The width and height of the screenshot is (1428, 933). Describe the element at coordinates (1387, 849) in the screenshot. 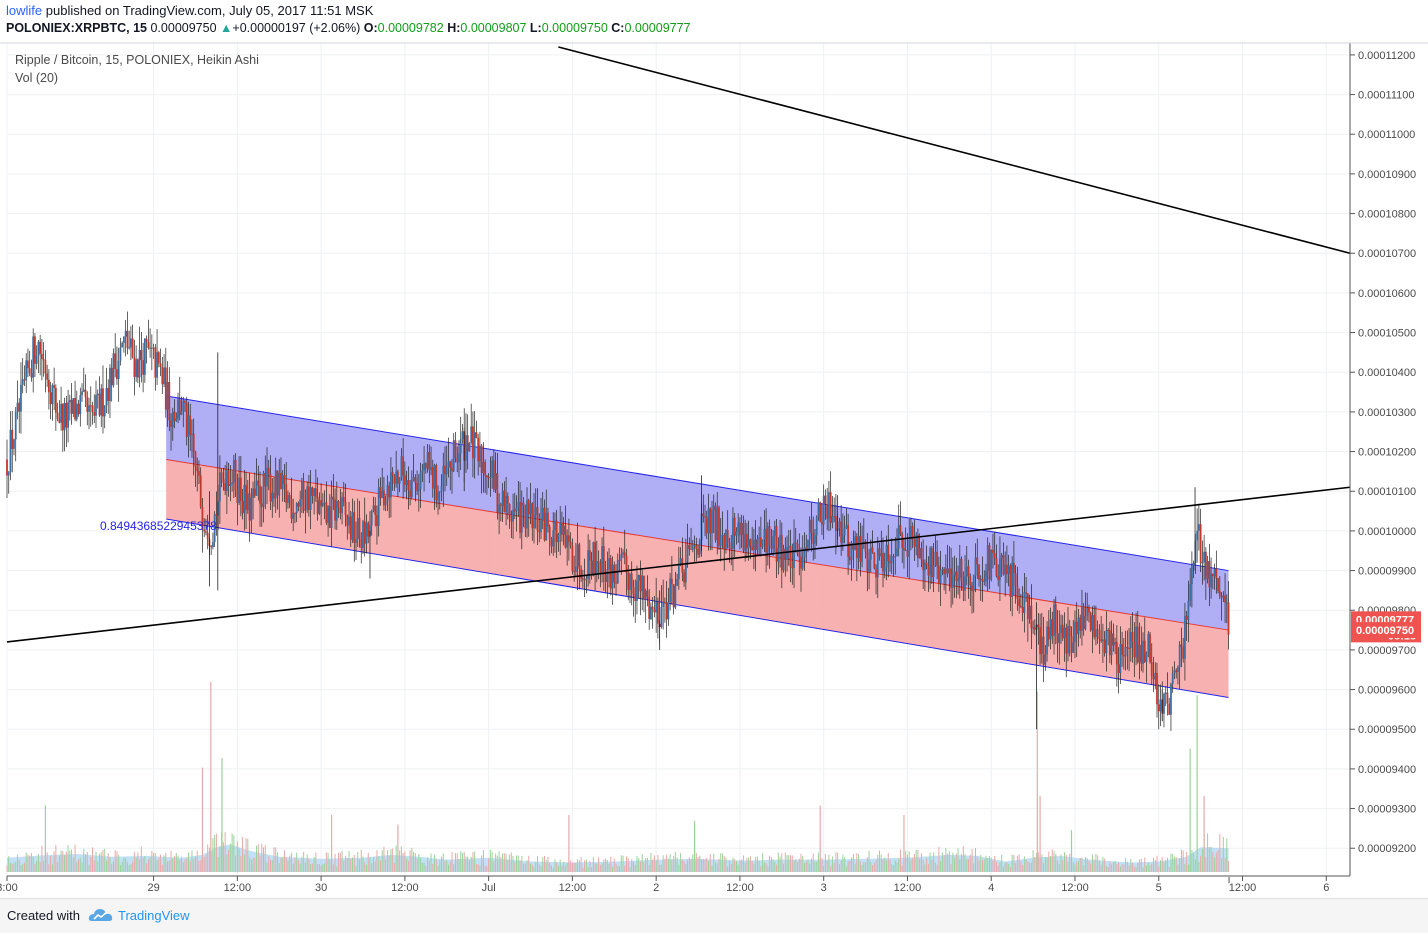

I see `price-tick-label: 0.00009200` at that location.